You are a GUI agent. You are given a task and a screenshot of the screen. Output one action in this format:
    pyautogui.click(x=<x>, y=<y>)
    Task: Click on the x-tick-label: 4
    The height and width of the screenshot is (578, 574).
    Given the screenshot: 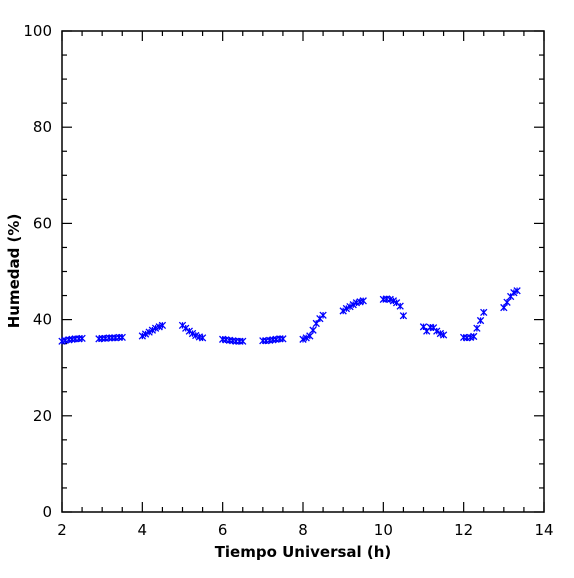 What is the action you would take?
    pyautogui.click(x=143, y=530)
    